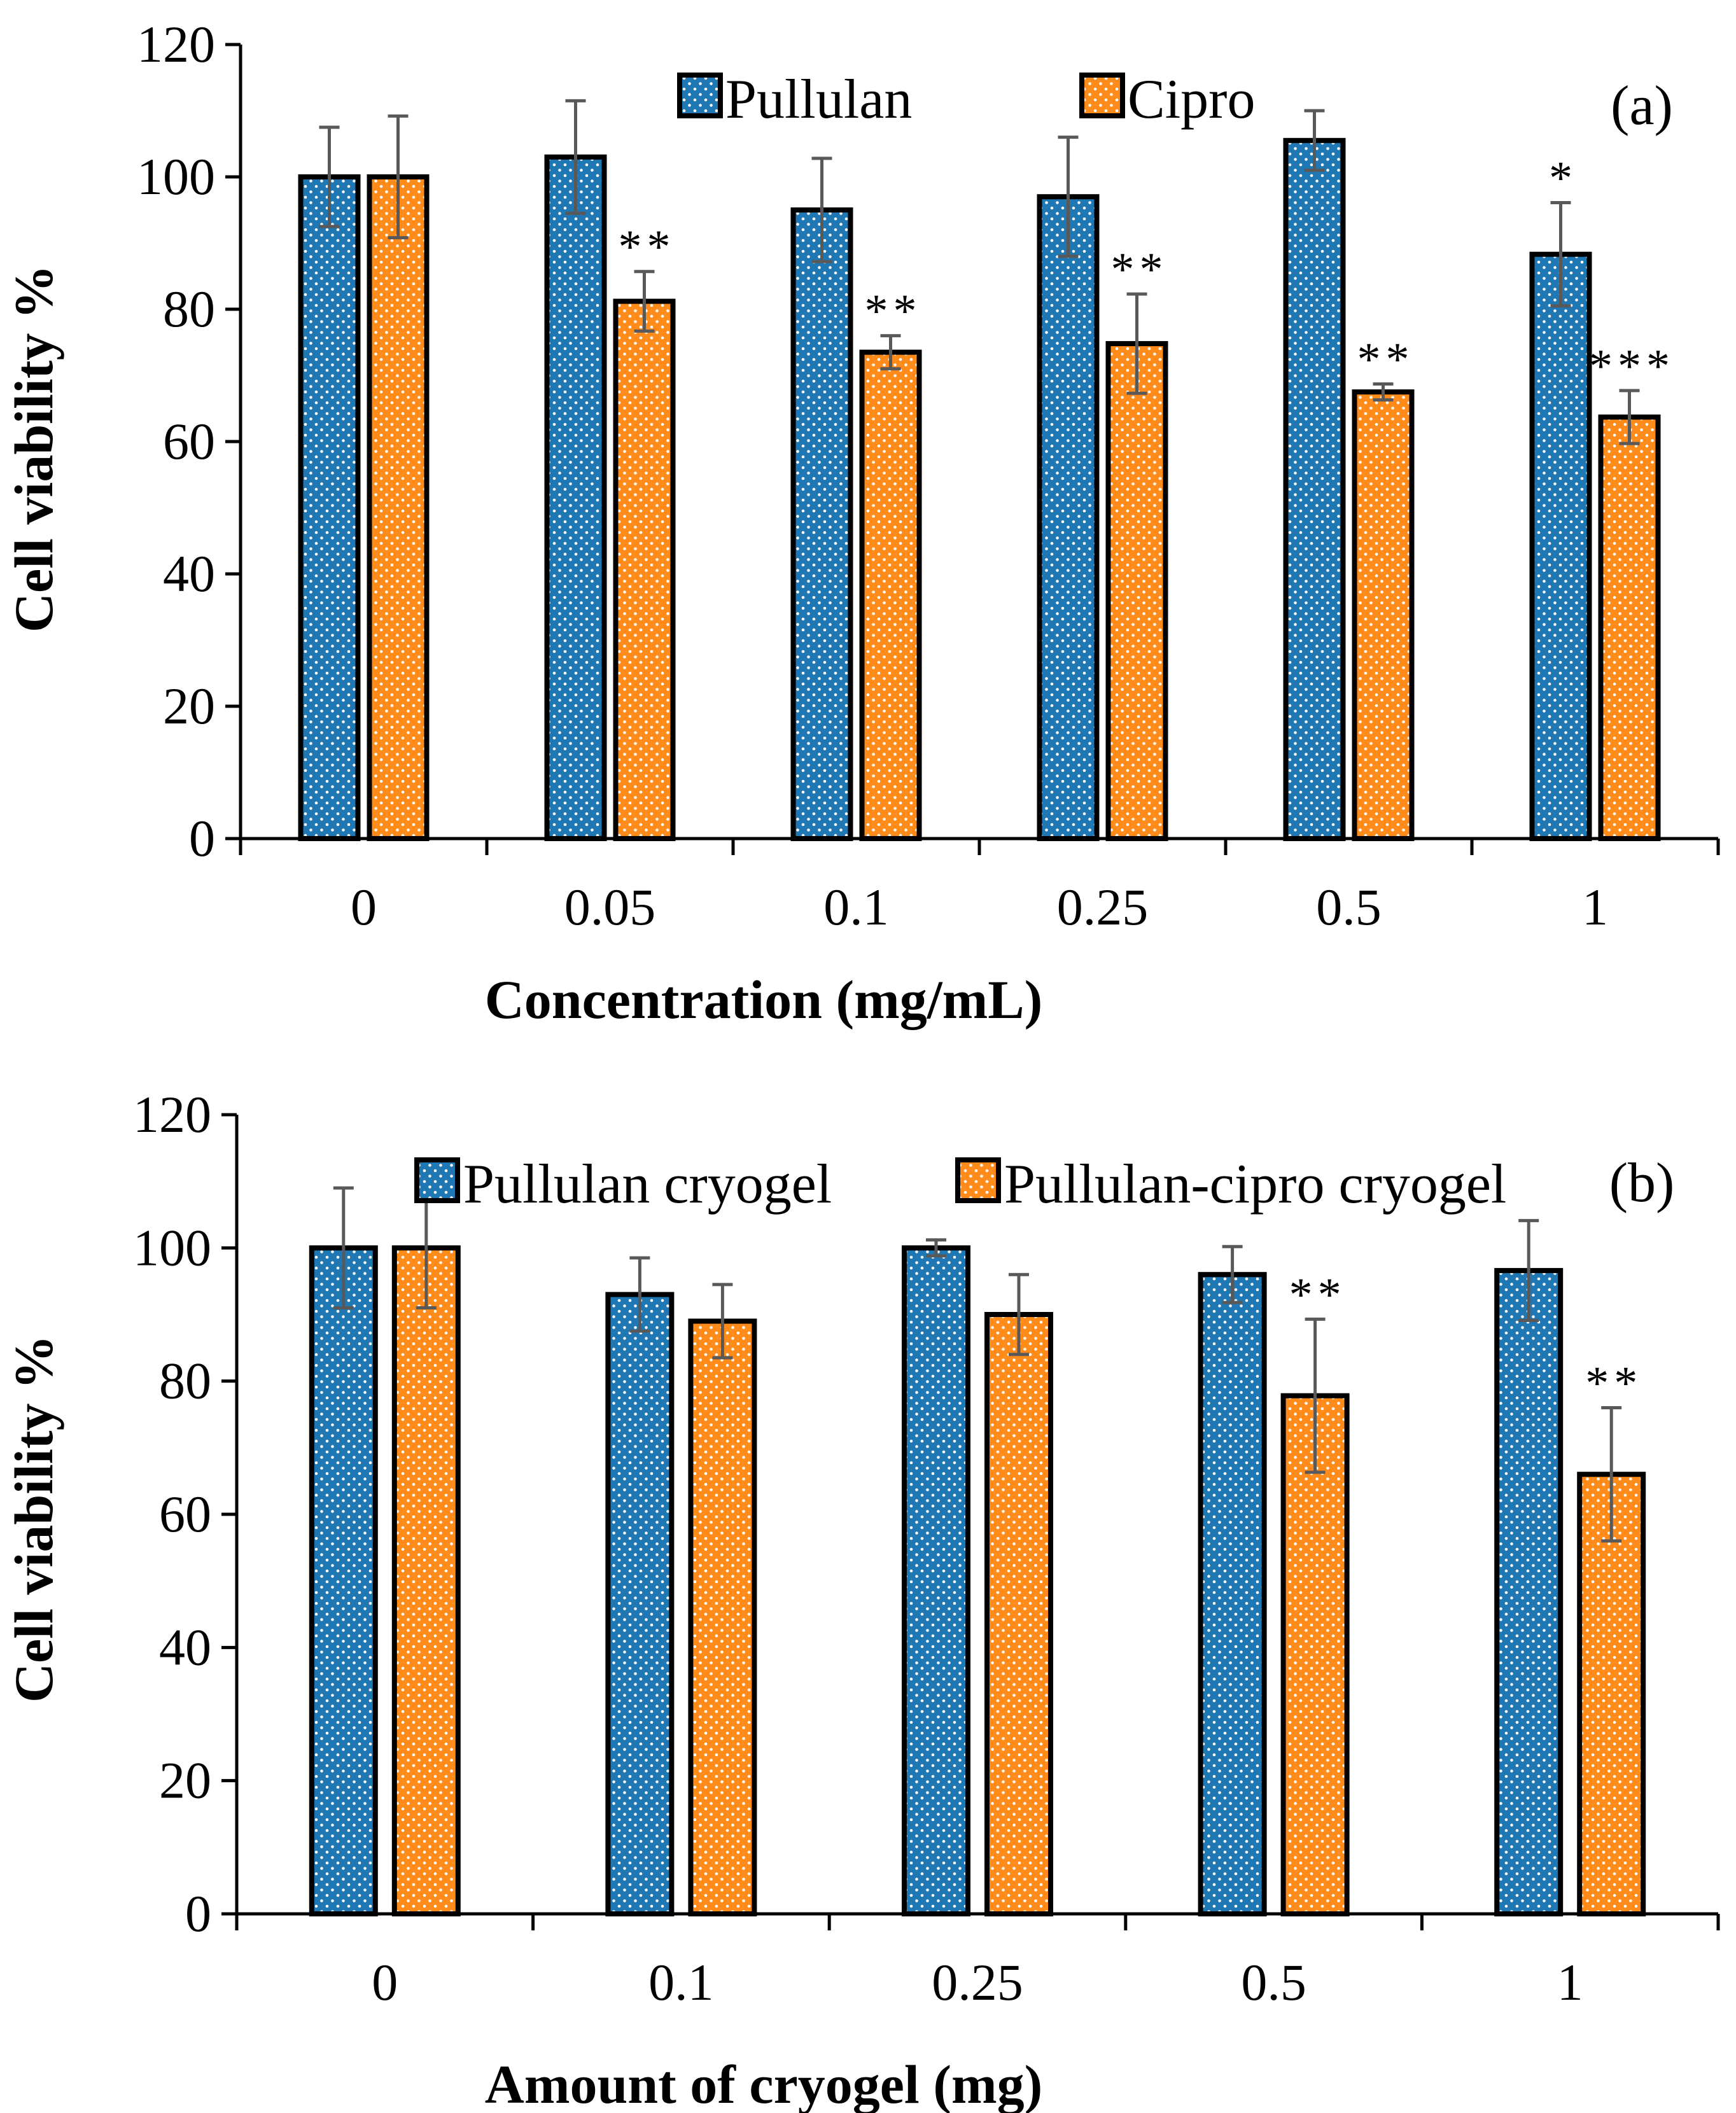 This screenshot has height=2113, width=1736. What do you see at coordinates (1632, 366) in the screenshot?
I see `significance-marker: ***` at bounding box center [1632, 366].